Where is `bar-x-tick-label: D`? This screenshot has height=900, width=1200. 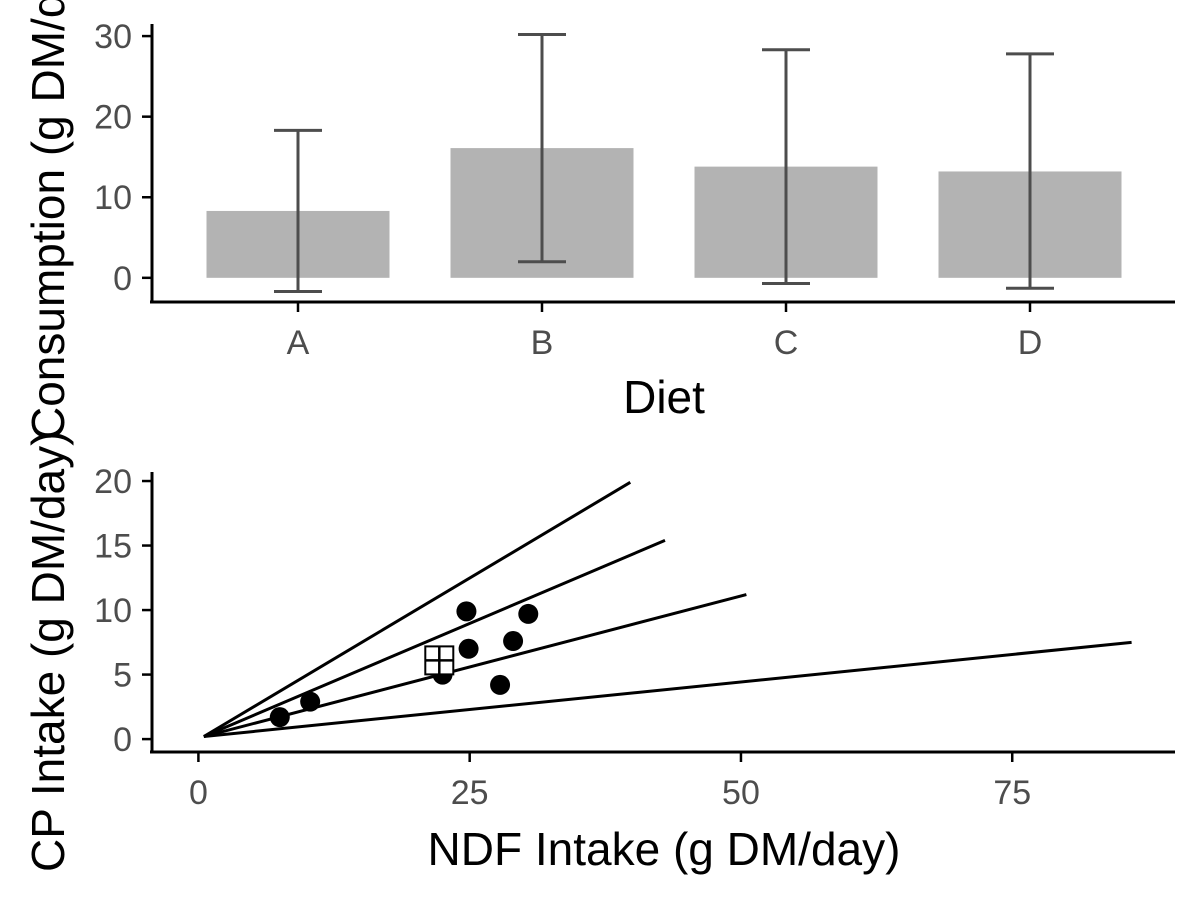
bar-x-tick-label: D is located at coordinates (1030, 343).